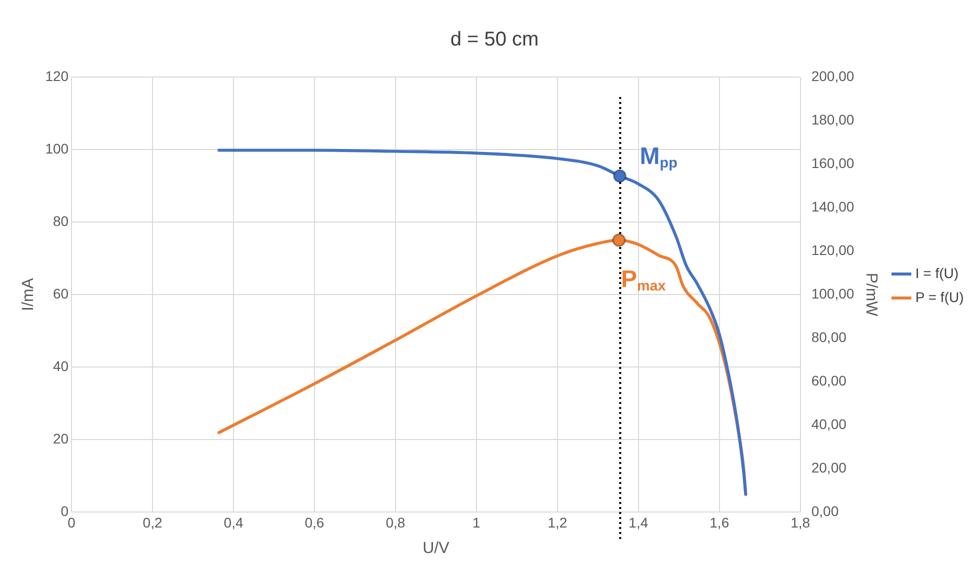 The height and width of the screenshot is (572, 979). Describe the element at coordinates (234, 522) in the screenshot. I see `x-tick-label: 0,4` at that location.